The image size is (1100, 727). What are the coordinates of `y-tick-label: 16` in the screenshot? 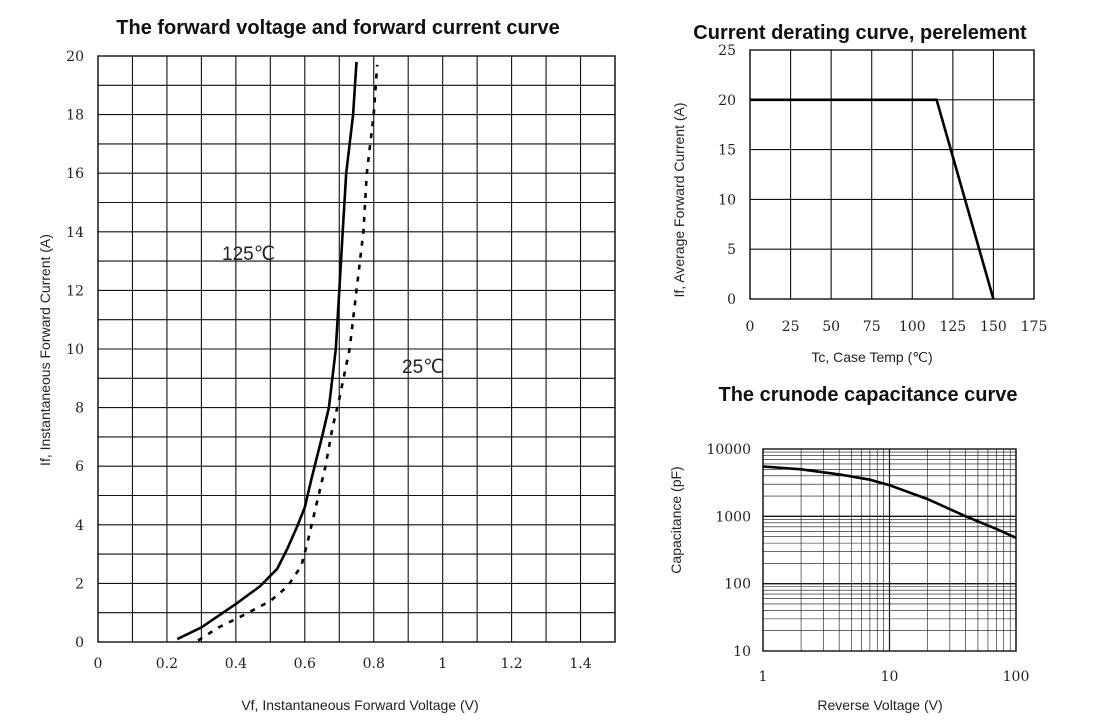 It's located at (75, 174).